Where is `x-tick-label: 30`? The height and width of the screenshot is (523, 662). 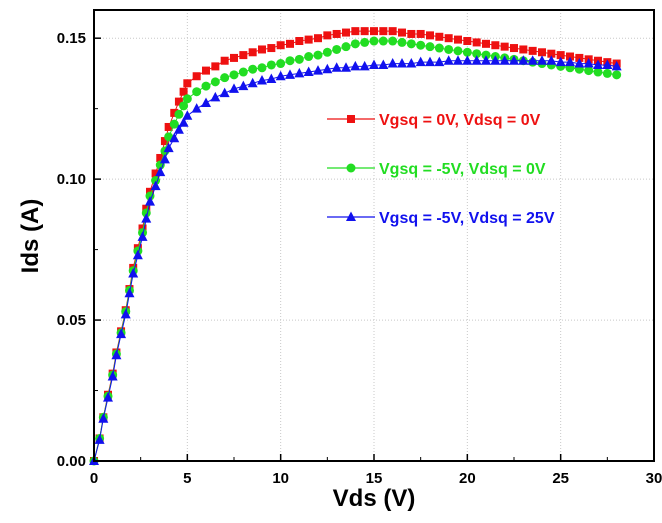
x-tick-label: 30 is located at coordinates (654, 478).